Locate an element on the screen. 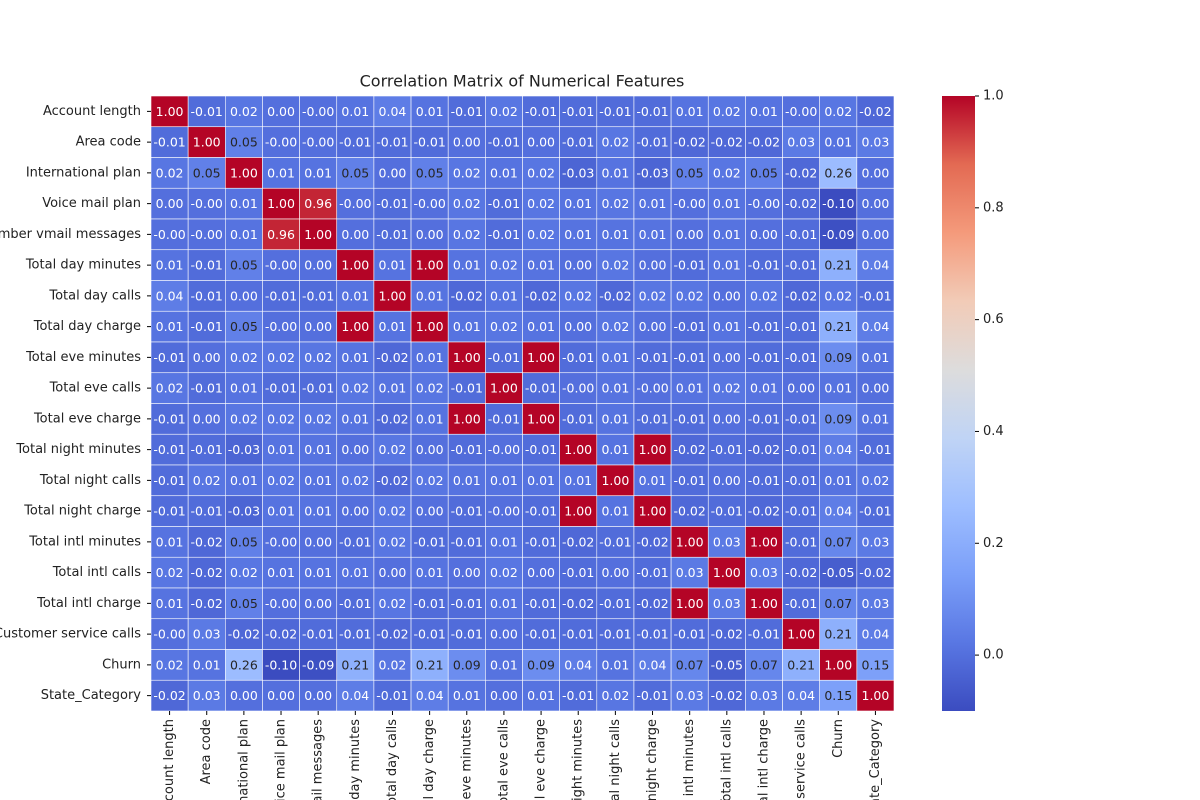  y-tick-label: International plan is located at coordinates (83, 172).